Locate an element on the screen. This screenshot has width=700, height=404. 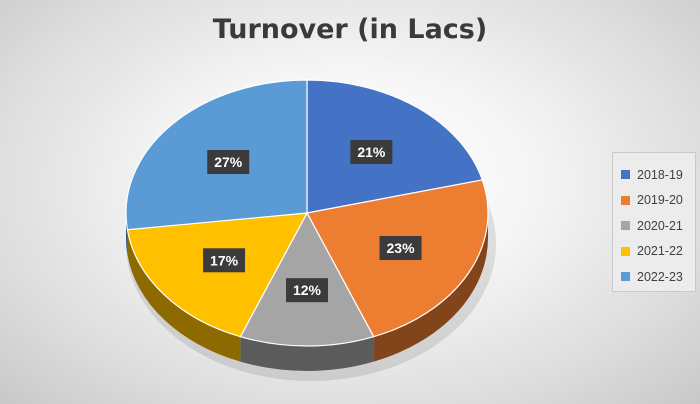
legend-item-2019-20: 2019-20 is located at coordinates (658, 201).